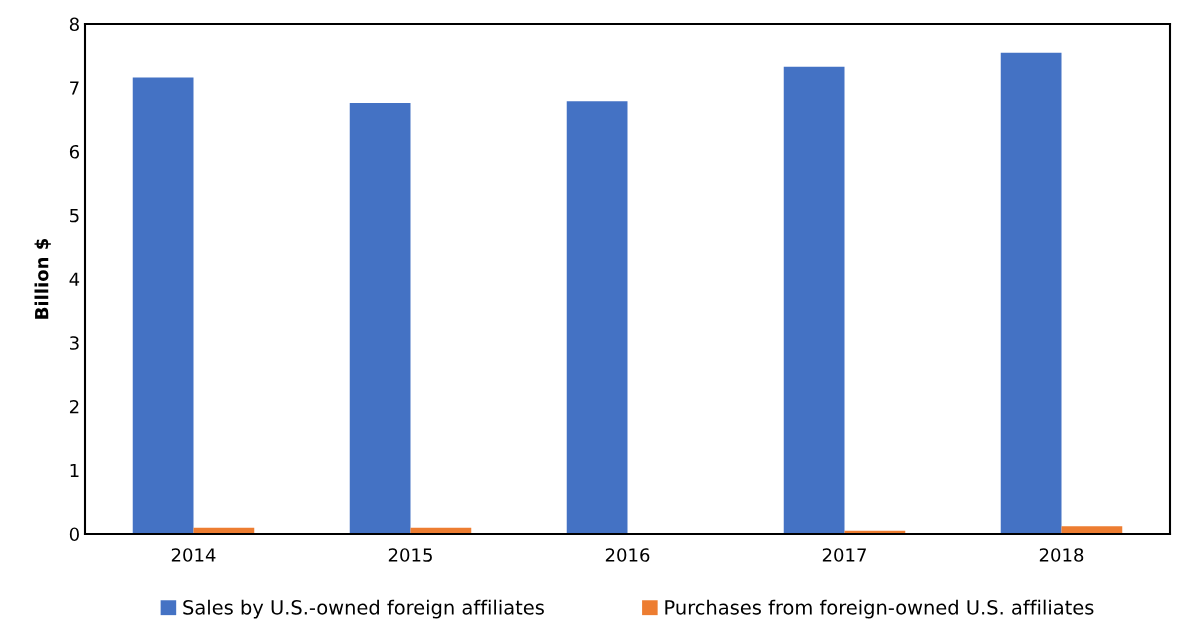  I want to click on legend-label: Sales by U.S.-owned foreign affiliates, so click(363, 609).